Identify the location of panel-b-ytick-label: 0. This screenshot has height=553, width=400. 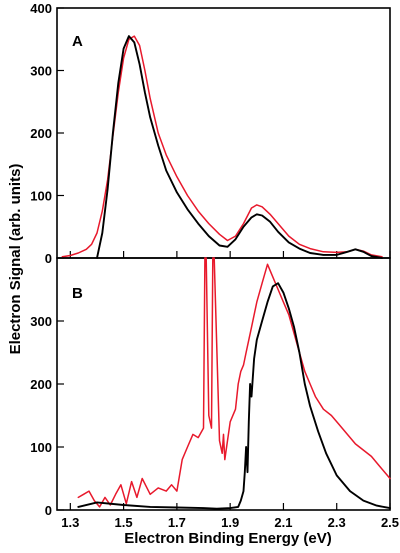
(48, 510).